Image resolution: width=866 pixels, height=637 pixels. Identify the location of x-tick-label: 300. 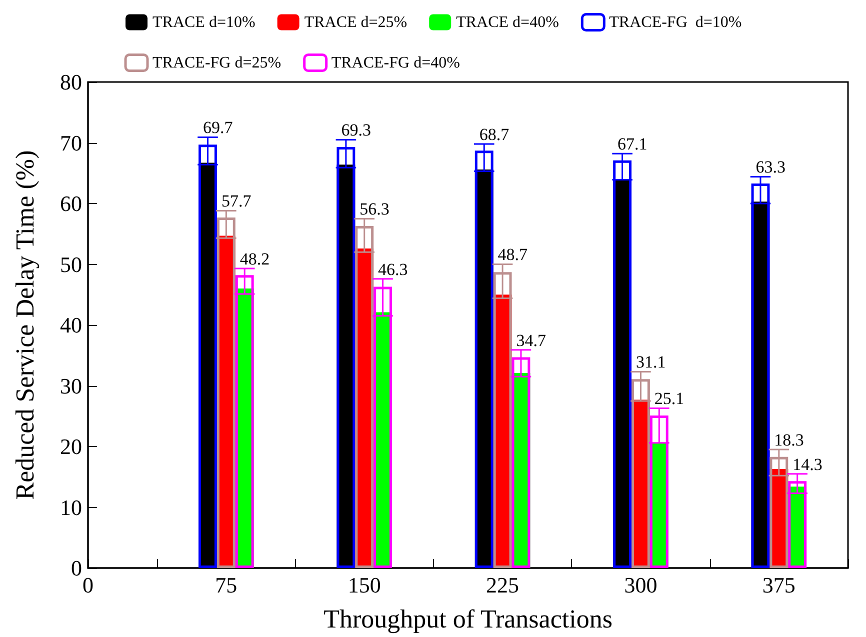
(641, 585).